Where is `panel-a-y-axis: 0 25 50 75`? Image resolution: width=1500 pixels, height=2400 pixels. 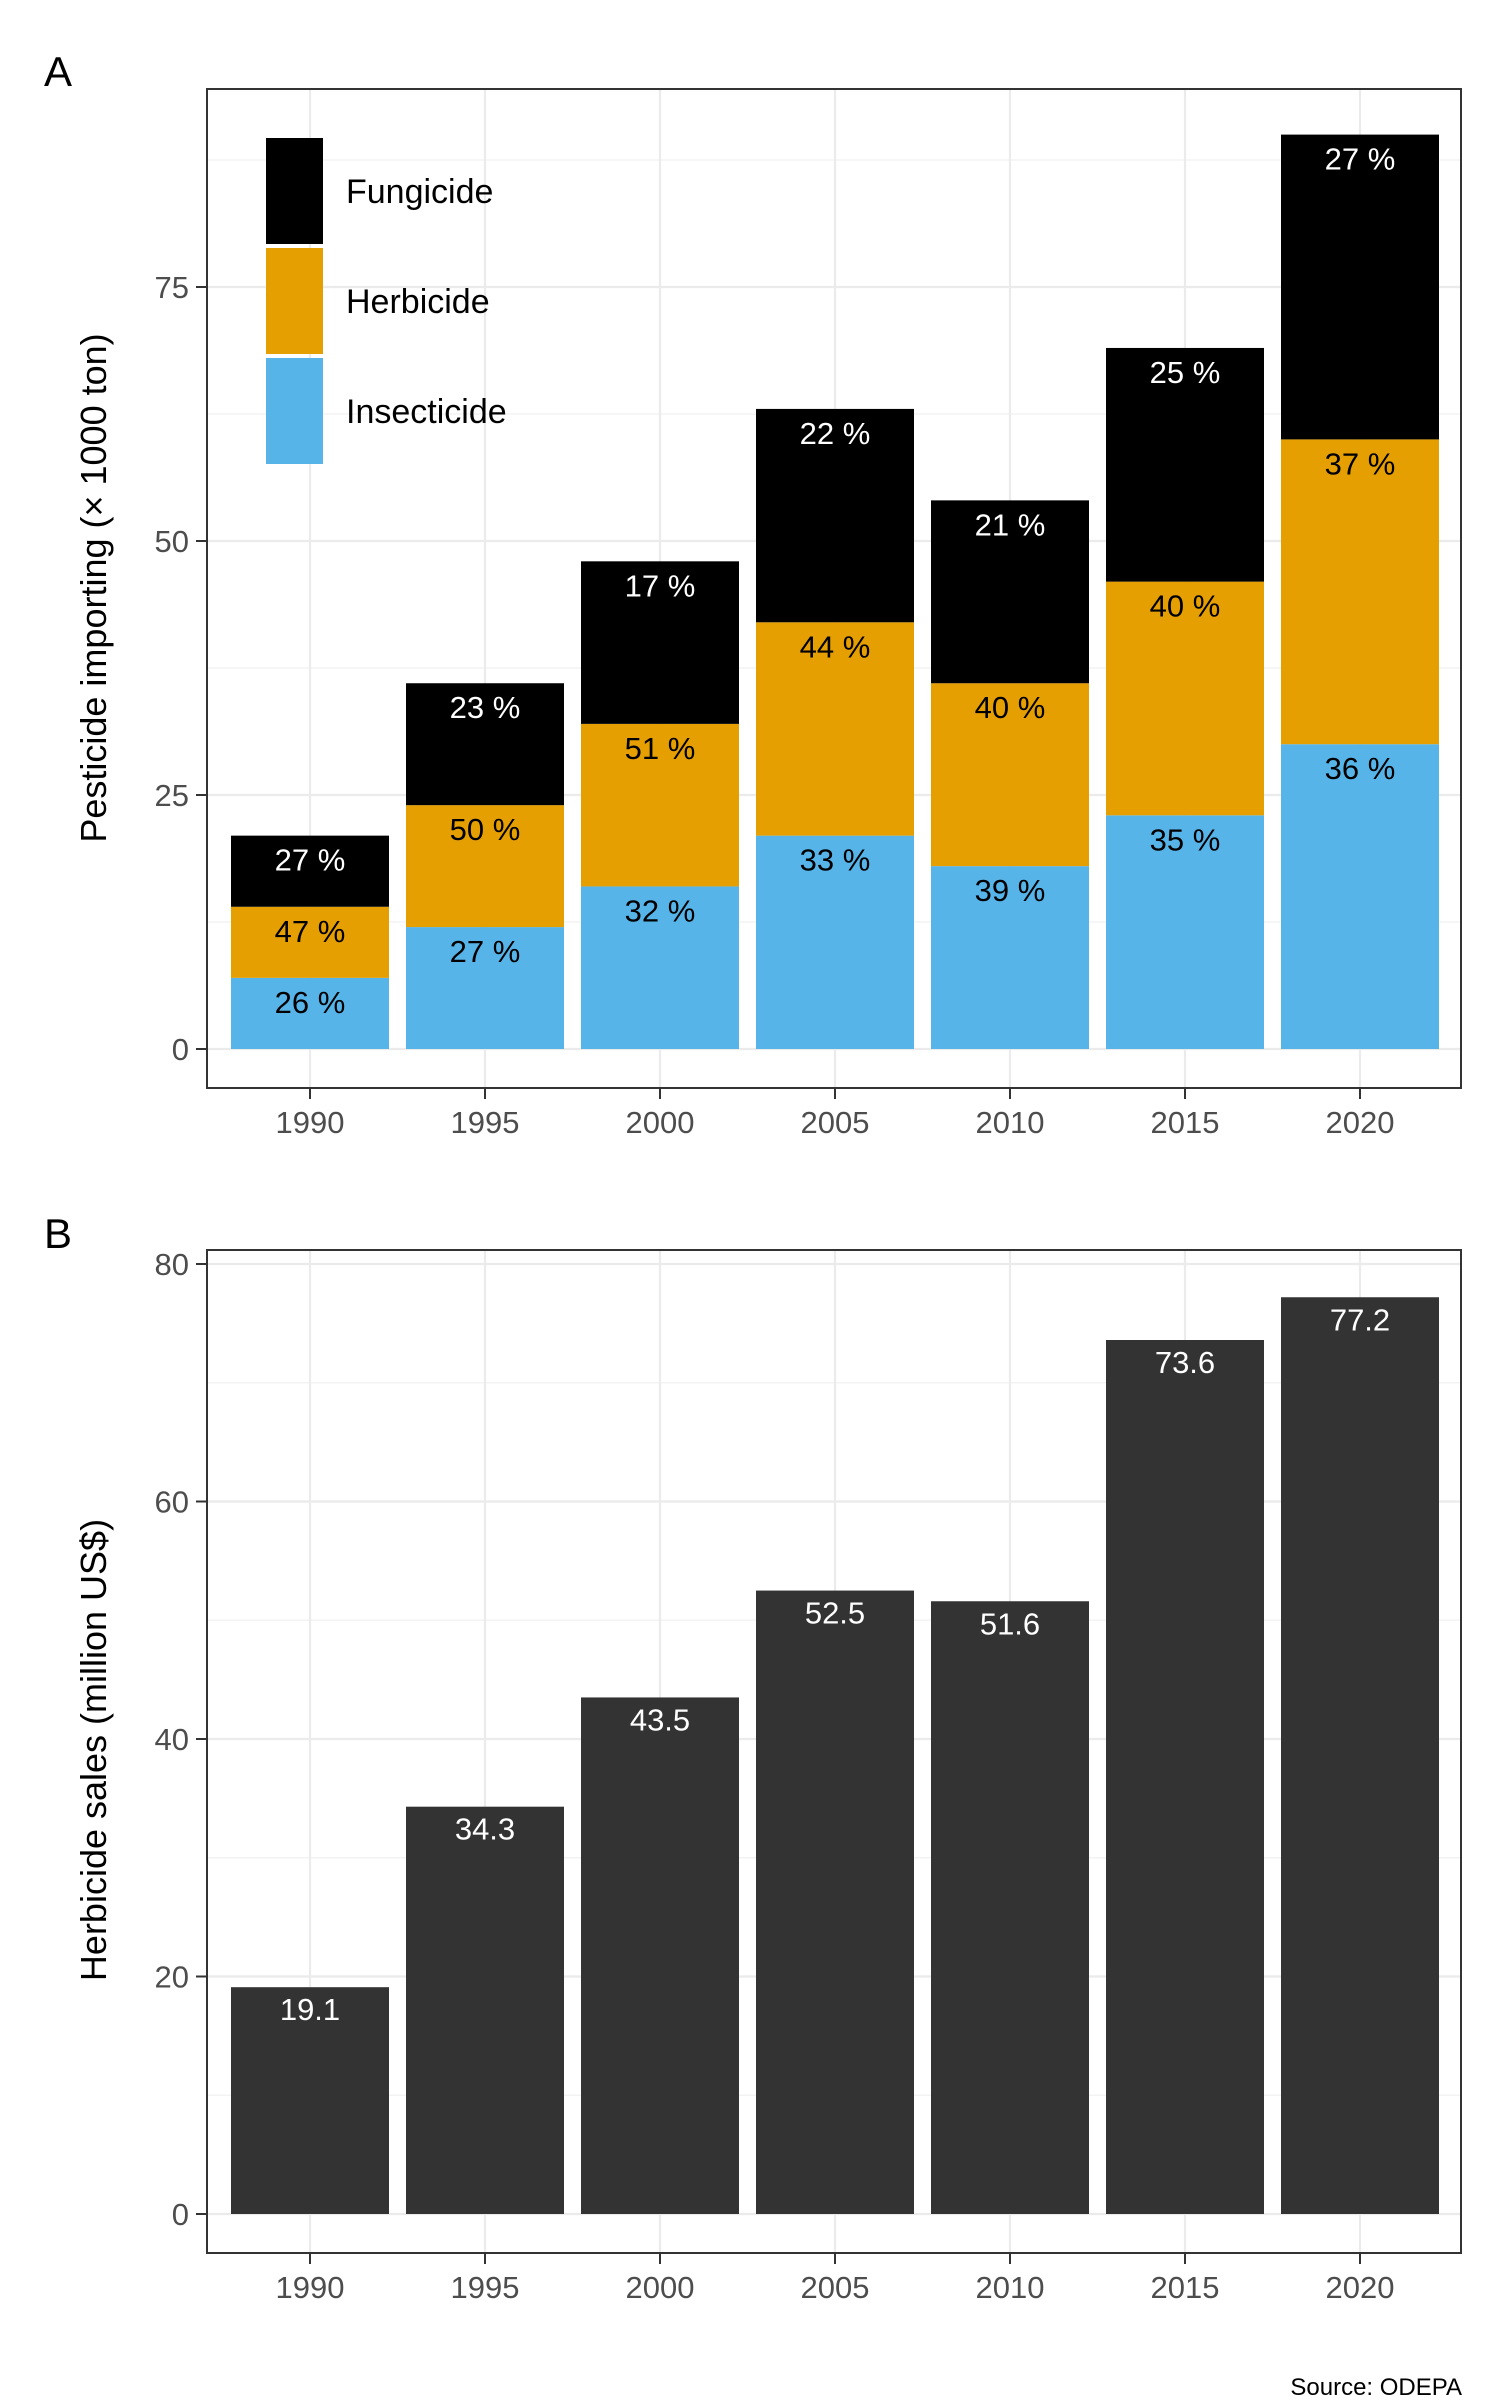
panel-a-y-axis: 0 25 50 75 is located at coordinates (181, 668).